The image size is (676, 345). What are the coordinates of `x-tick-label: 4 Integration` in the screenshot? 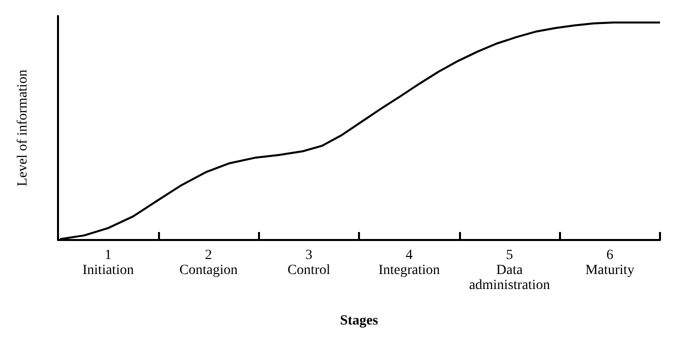 It's located at (409, 263).